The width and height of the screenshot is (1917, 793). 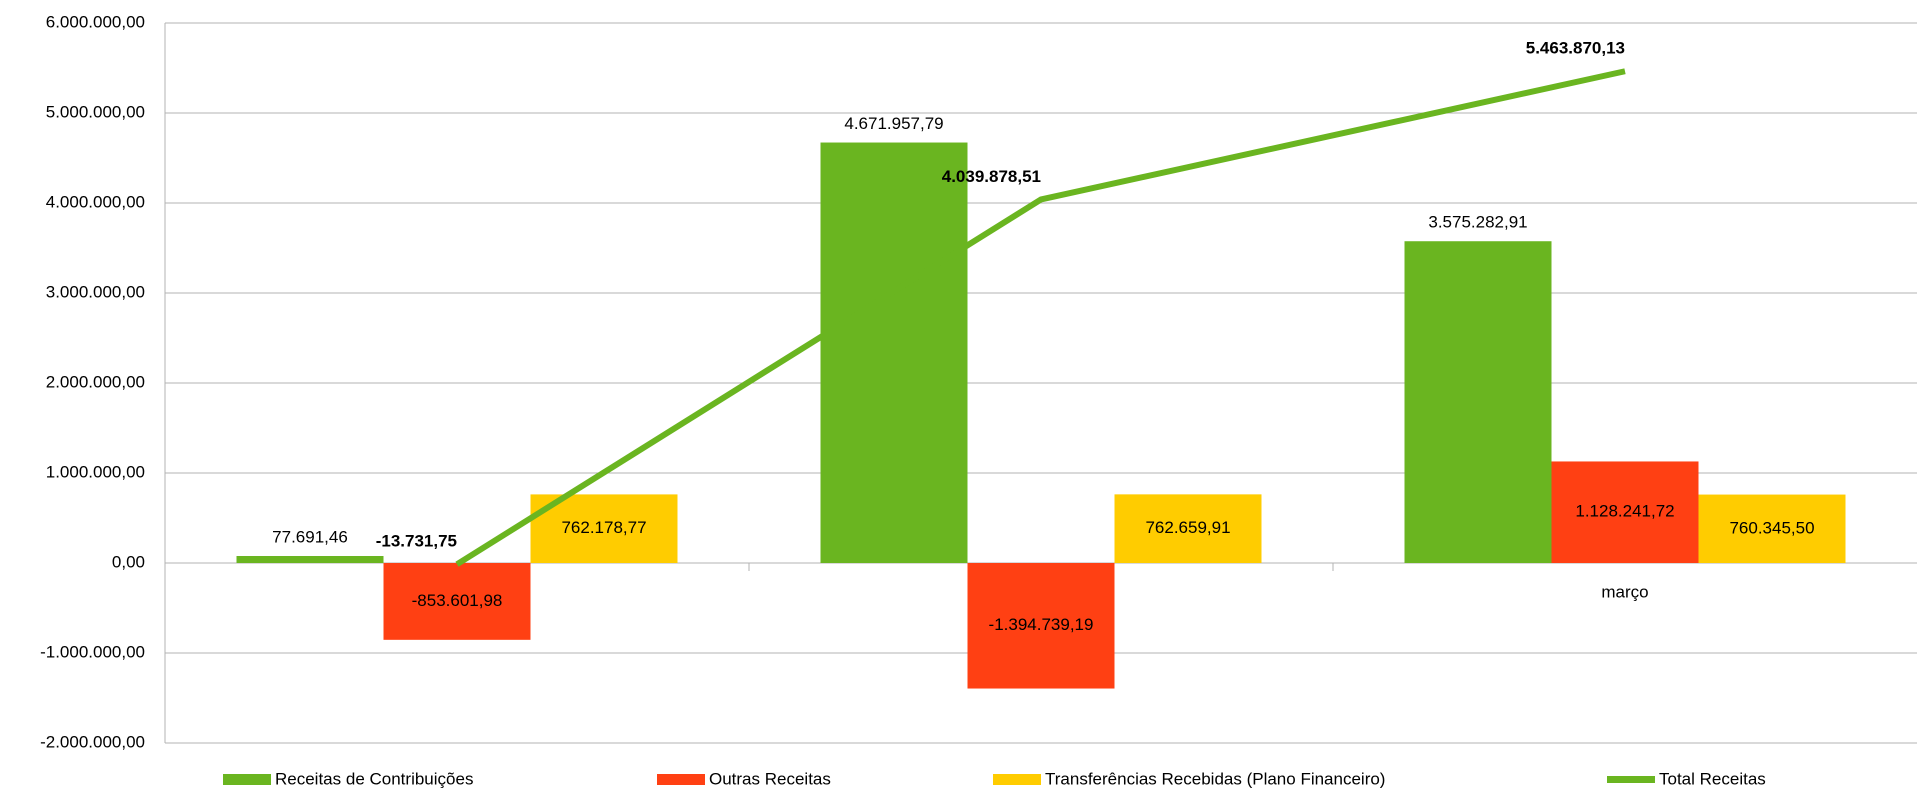 I want to click on y-tick-label: 2.000.000,00, so click(x=95, y=381).